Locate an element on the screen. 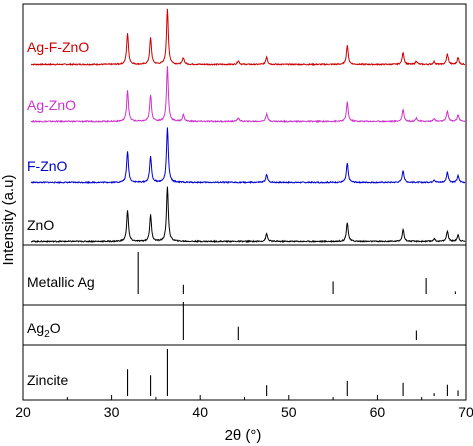 The image size is (473, 446). x-tick-label-60: 60 is located at coordinates (378, 412).